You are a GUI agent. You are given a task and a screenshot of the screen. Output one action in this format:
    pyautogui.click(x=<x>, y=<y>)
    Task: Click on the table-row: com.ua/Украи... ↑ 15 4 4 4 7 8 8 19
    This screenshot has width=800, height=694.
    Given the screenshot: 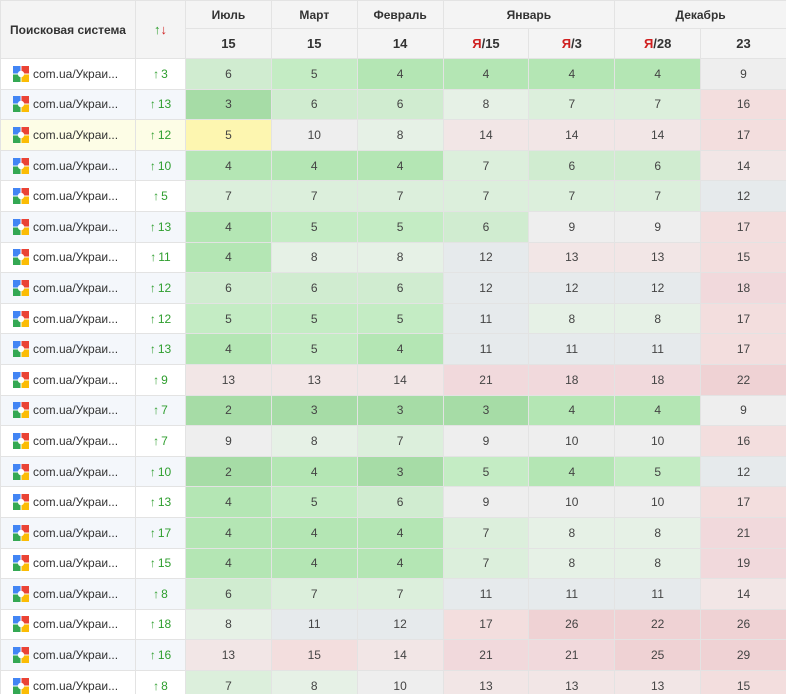 What is the action you would take?
    pyautogui.click(x=393, y=563)
    